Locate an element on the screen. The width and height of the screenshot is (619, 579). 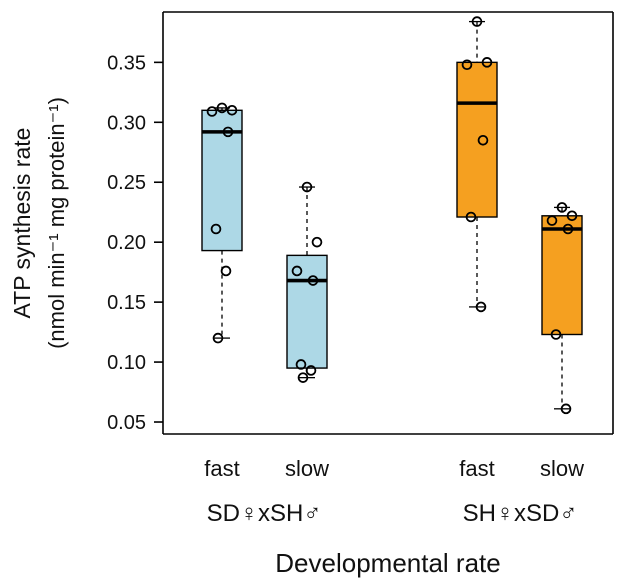
y-axis-title-line2: (nmol min⁻¹ mg protein⁻¹) is located at coordinates (56, 223).